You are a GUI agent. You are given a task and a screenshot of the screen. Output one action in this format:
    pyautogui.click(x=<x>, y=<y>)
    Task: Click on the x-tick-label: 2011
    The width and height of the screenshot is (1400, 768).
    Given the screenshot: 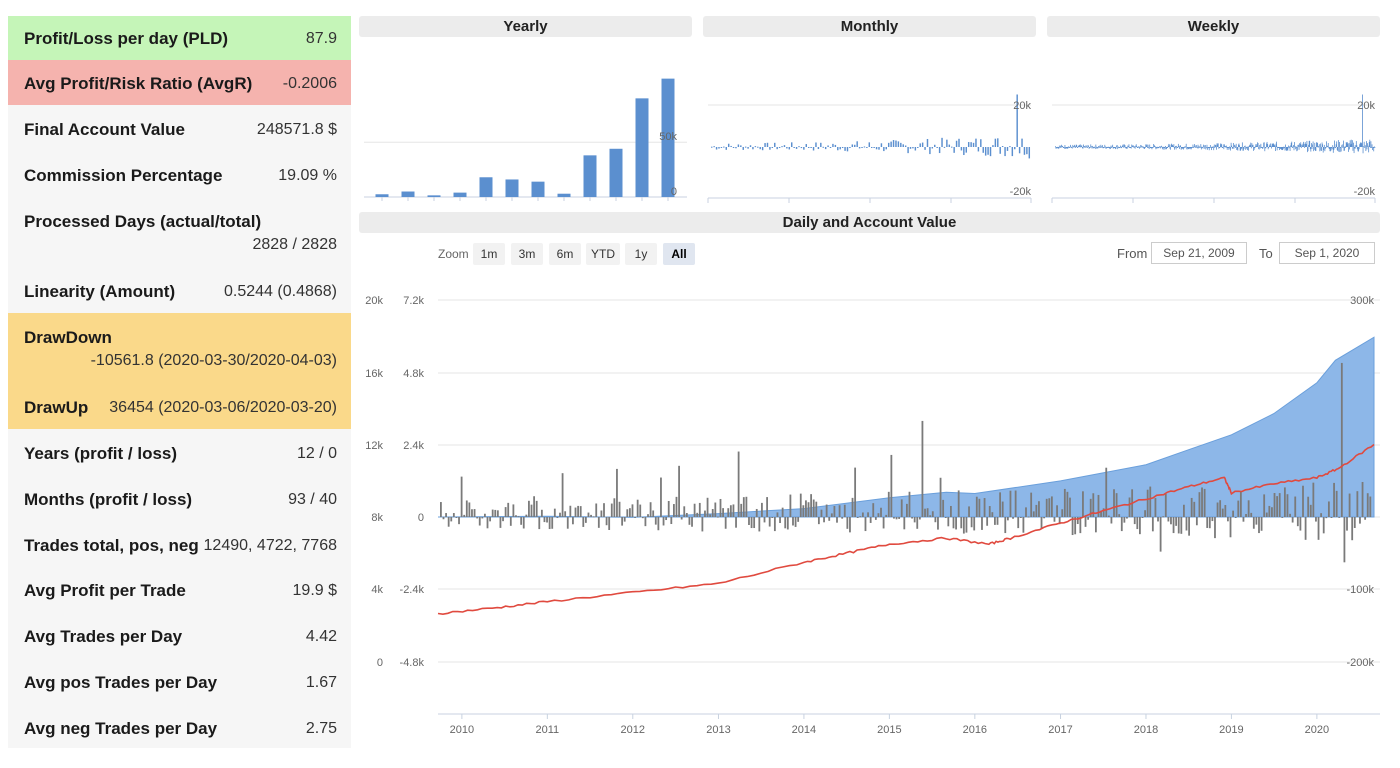 What is the action you would take?
    pyautogui.click(x=548, y=730)
    